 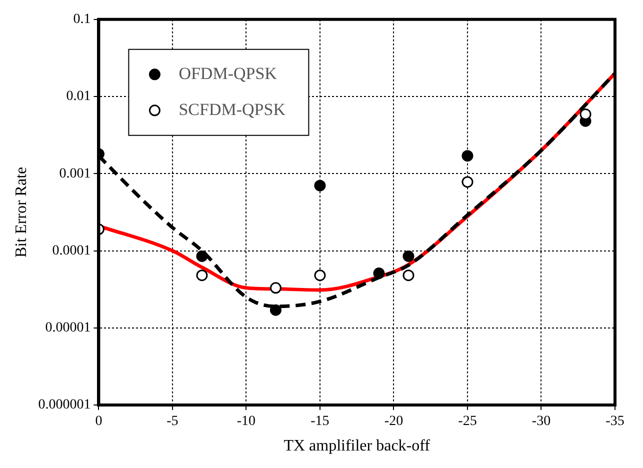 What do you see at coordinates (82, 20) in the screenshot?
I see `y-tick-label: 0.1` at bounding box center [82, 20].